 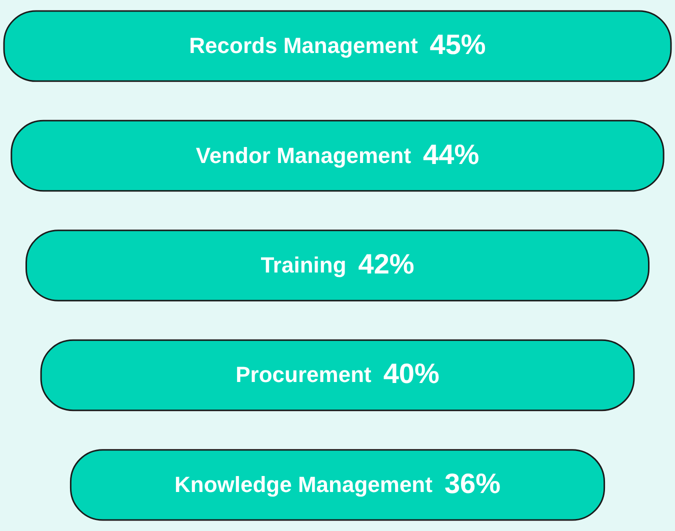 I want to click on category-label: Knowledge Management, so click(x=304, y=484).